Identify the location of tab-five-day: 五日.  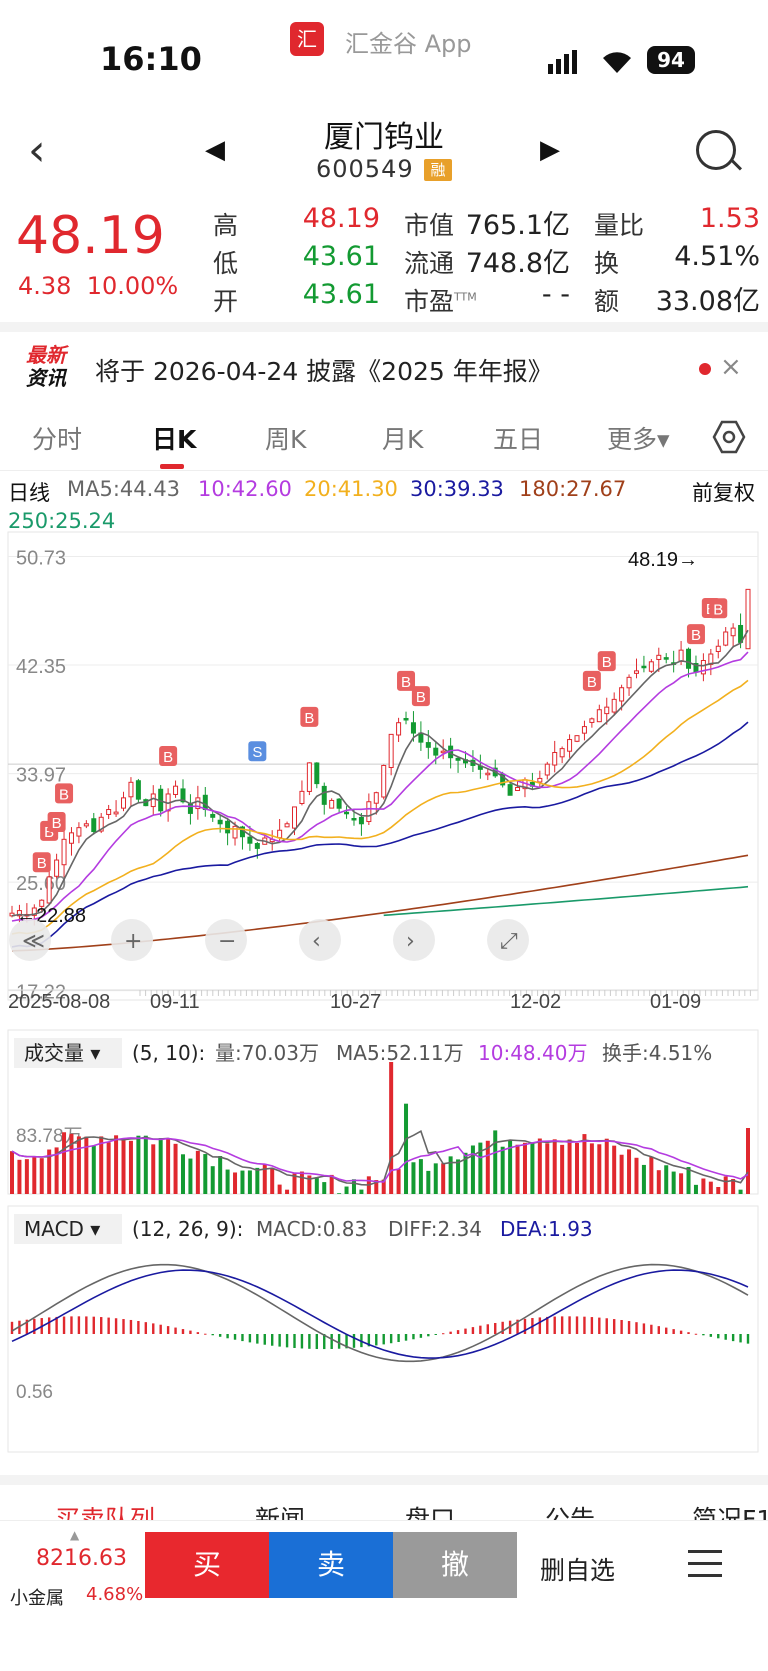
(518, 439).